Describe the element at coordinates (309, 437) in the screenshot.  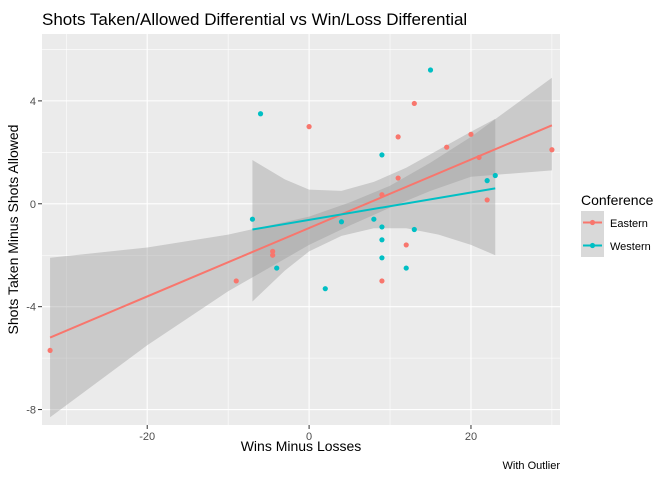
I see `x-tick-label: 0` at that location.